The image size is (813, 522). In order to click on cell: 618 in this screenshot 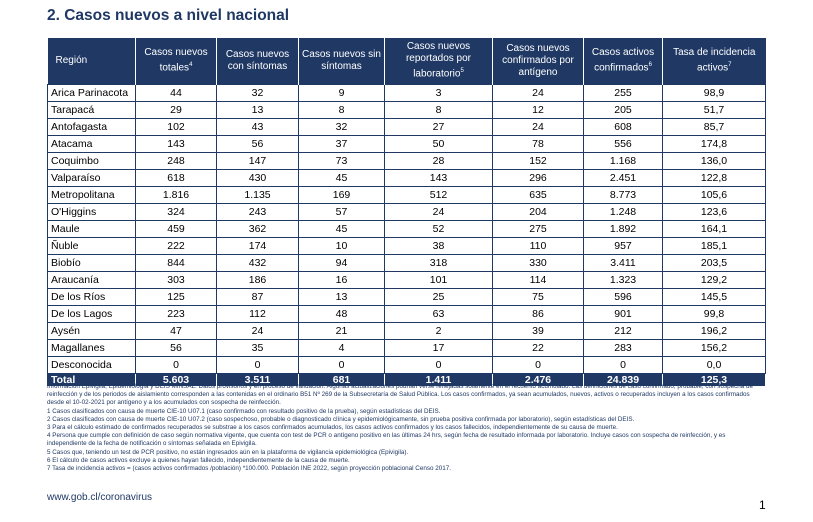, I will do `click(176, 178)`.